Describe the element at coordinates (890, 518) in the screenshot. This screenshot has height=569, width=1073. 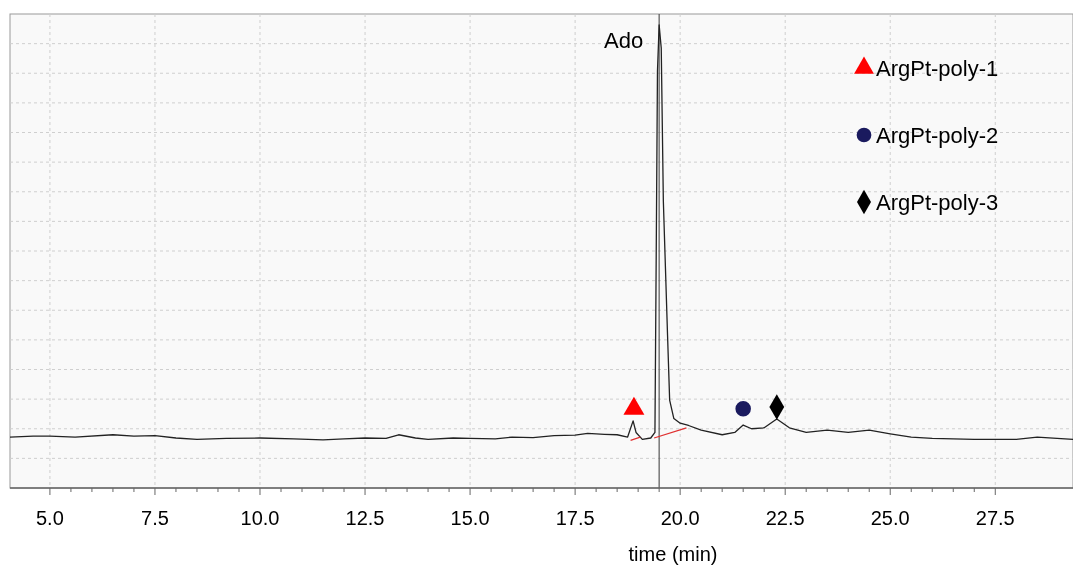
I see `x-tick-label: 25.0` at that location.